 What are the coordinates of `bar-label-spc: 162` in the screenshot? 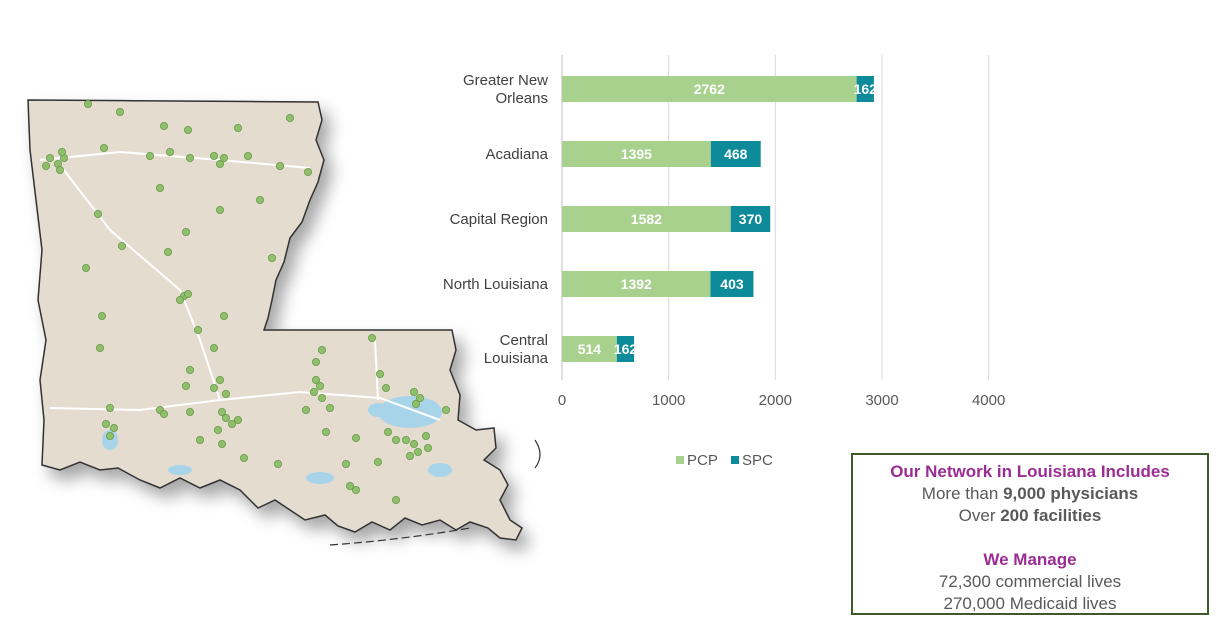 It's located at (626, 349).